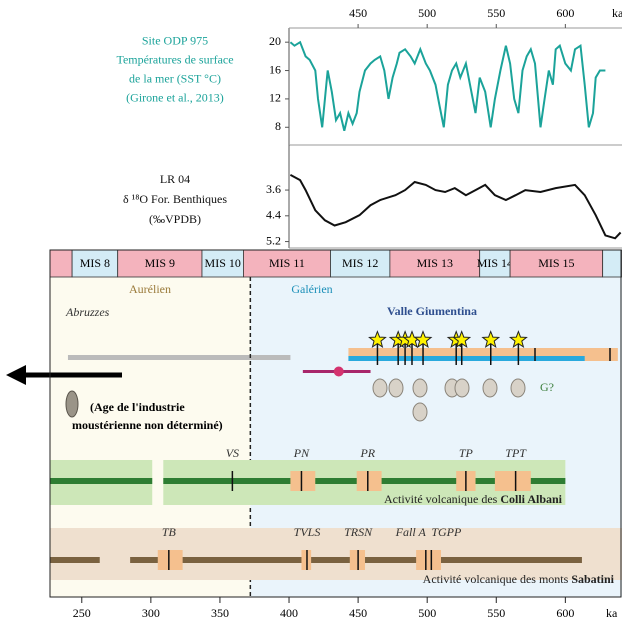 Image resolution: width=622 pixels, height=623 pixels. What do you see at coordinates (174, 59) in the screenshot?
I see `chart-label: Températures de surface` at bounding box center [174, 59].